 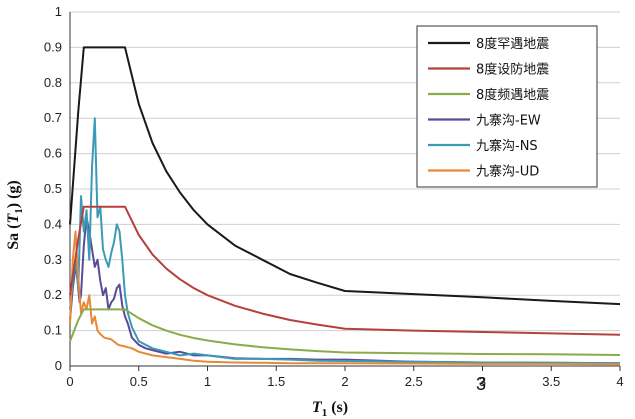 I want to click on x-tick-label: 1, so click(x=207, y=381).